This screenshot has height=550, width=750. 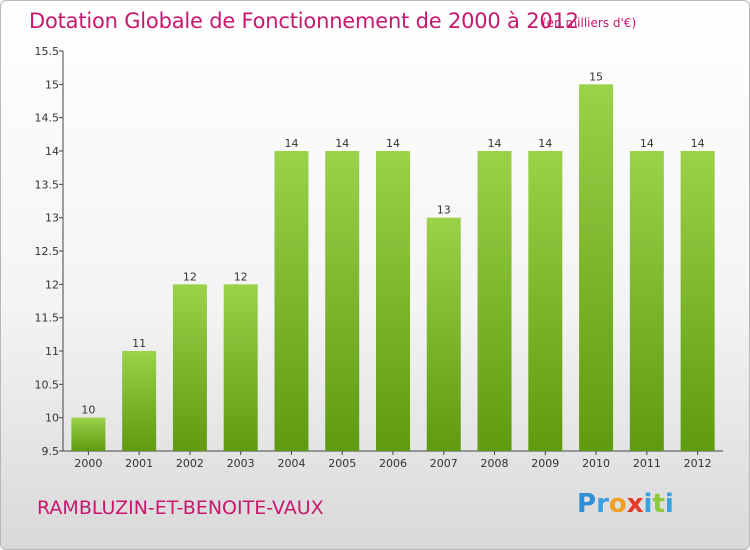 What do you see at coordinates (139, 401) in the screenshot?
I see `bar-2001` at bounding box center [139, 401].